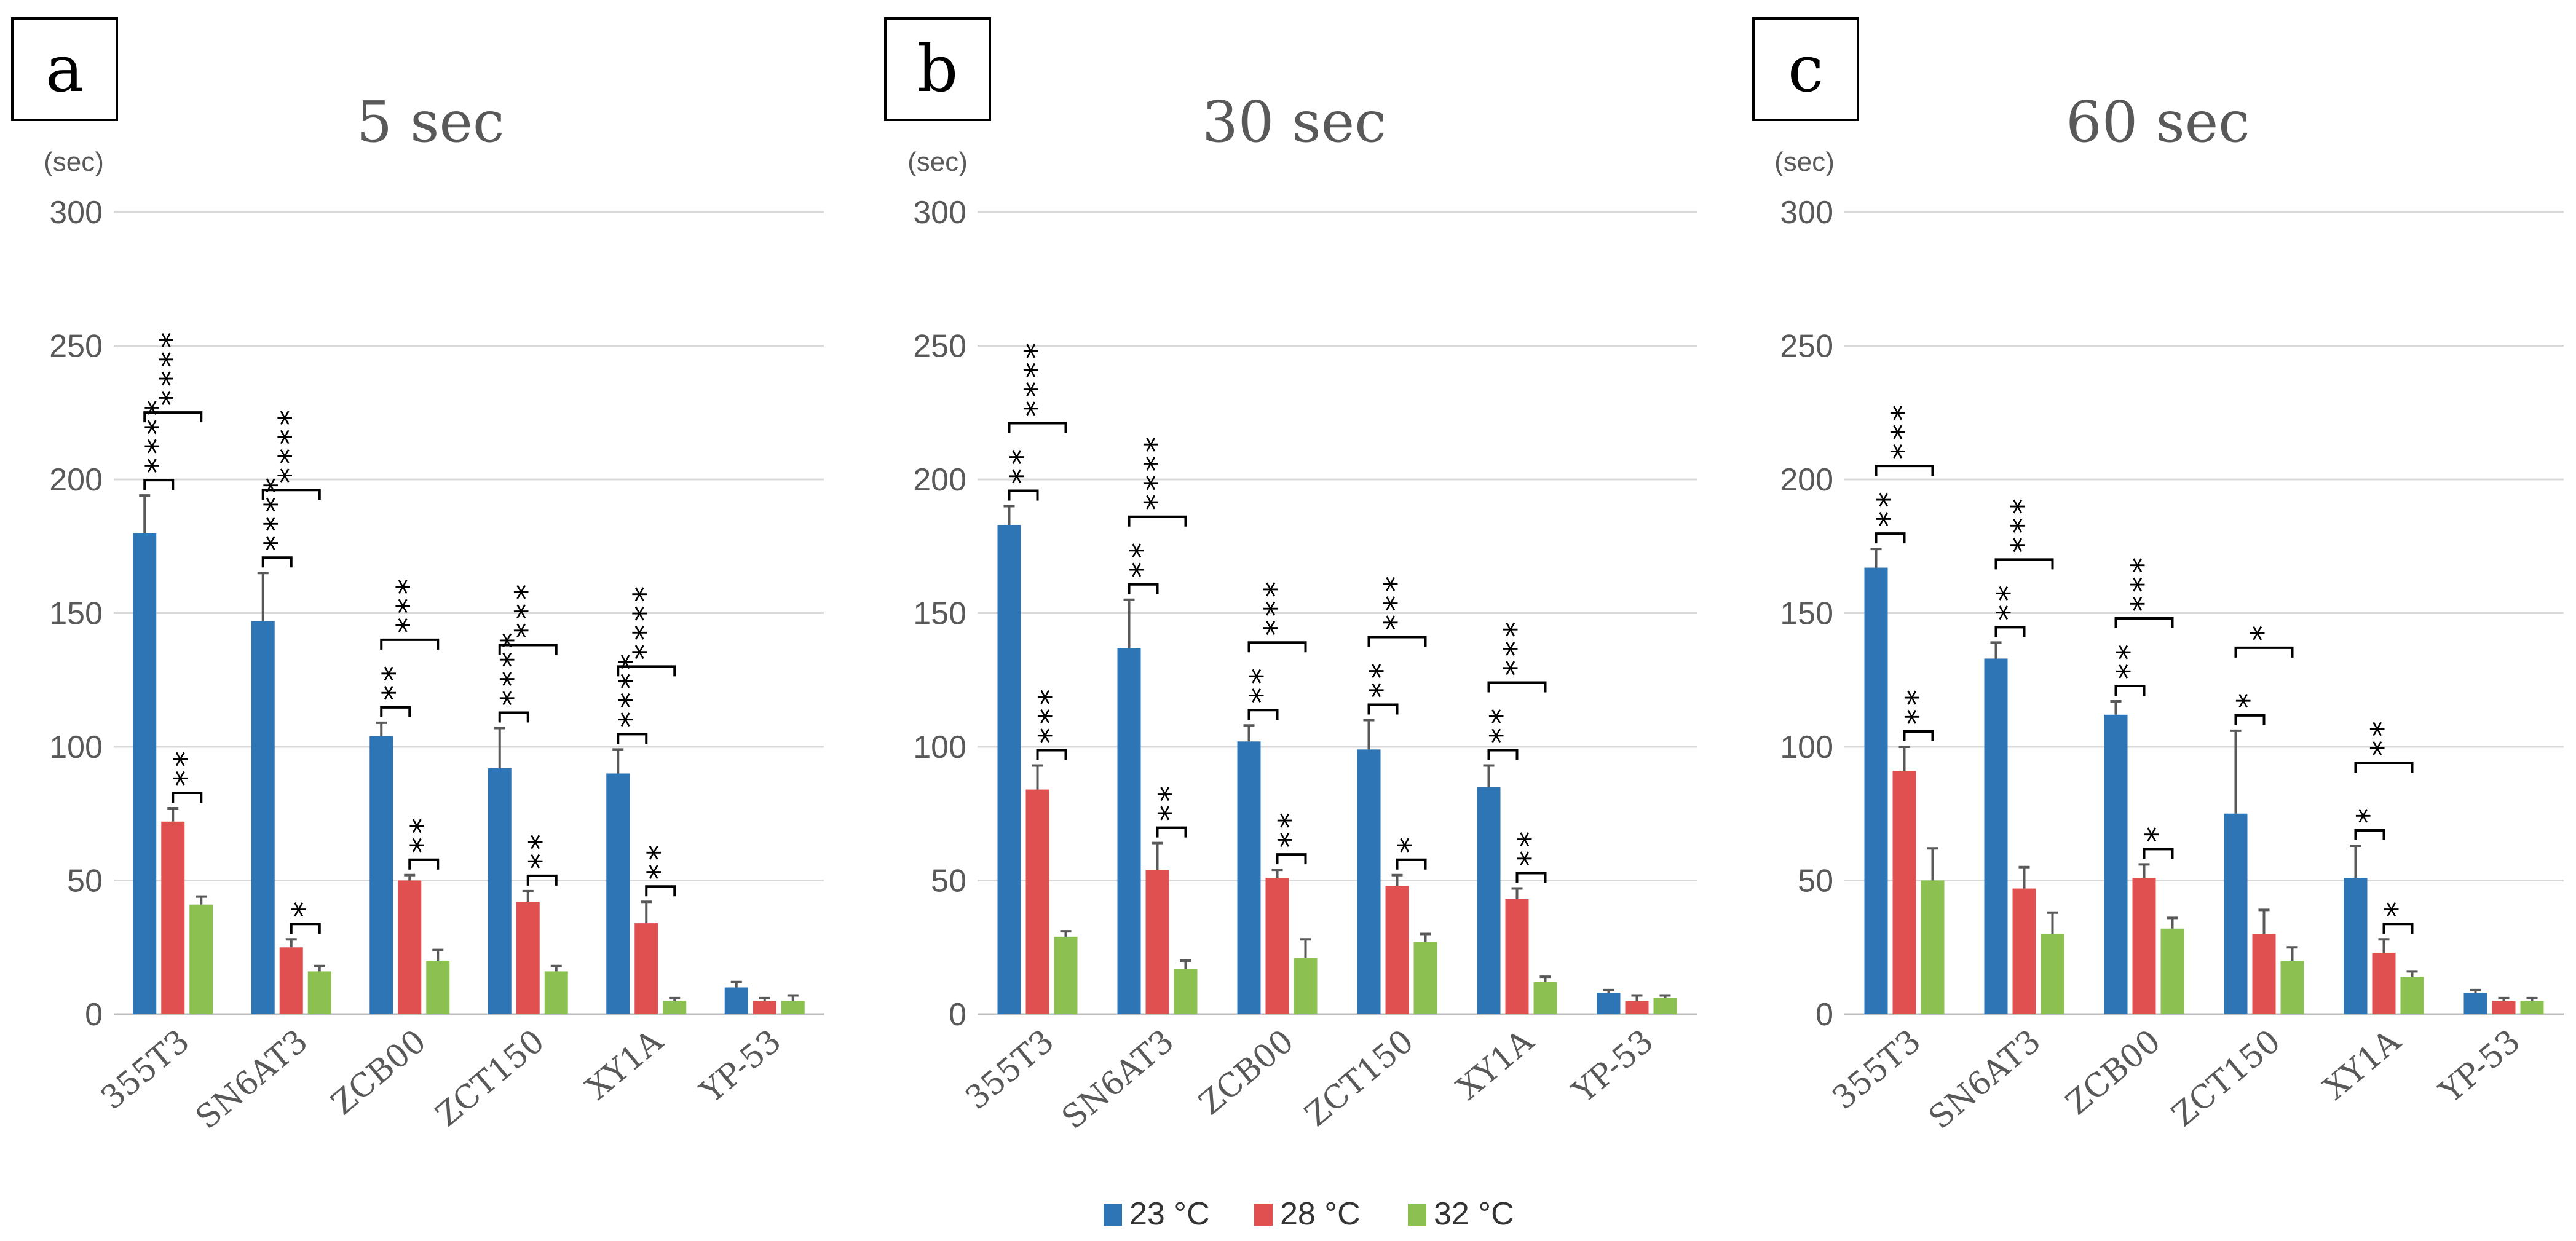 The width and height of the screenshot is (2576, 1241). I want to click on legend: 23 °C 28 °C 32 °C, so click(1309, 1214).